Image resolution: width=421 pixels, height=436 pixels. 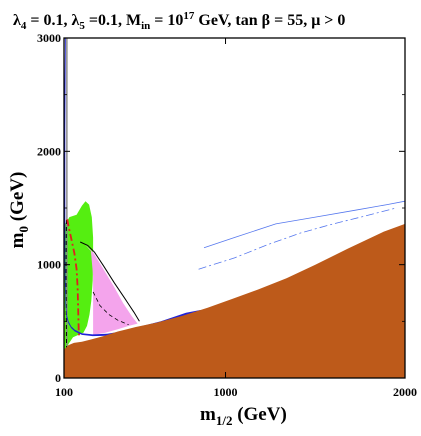 I want to click on title-lambda4: λ, so click(x=17, y=20).